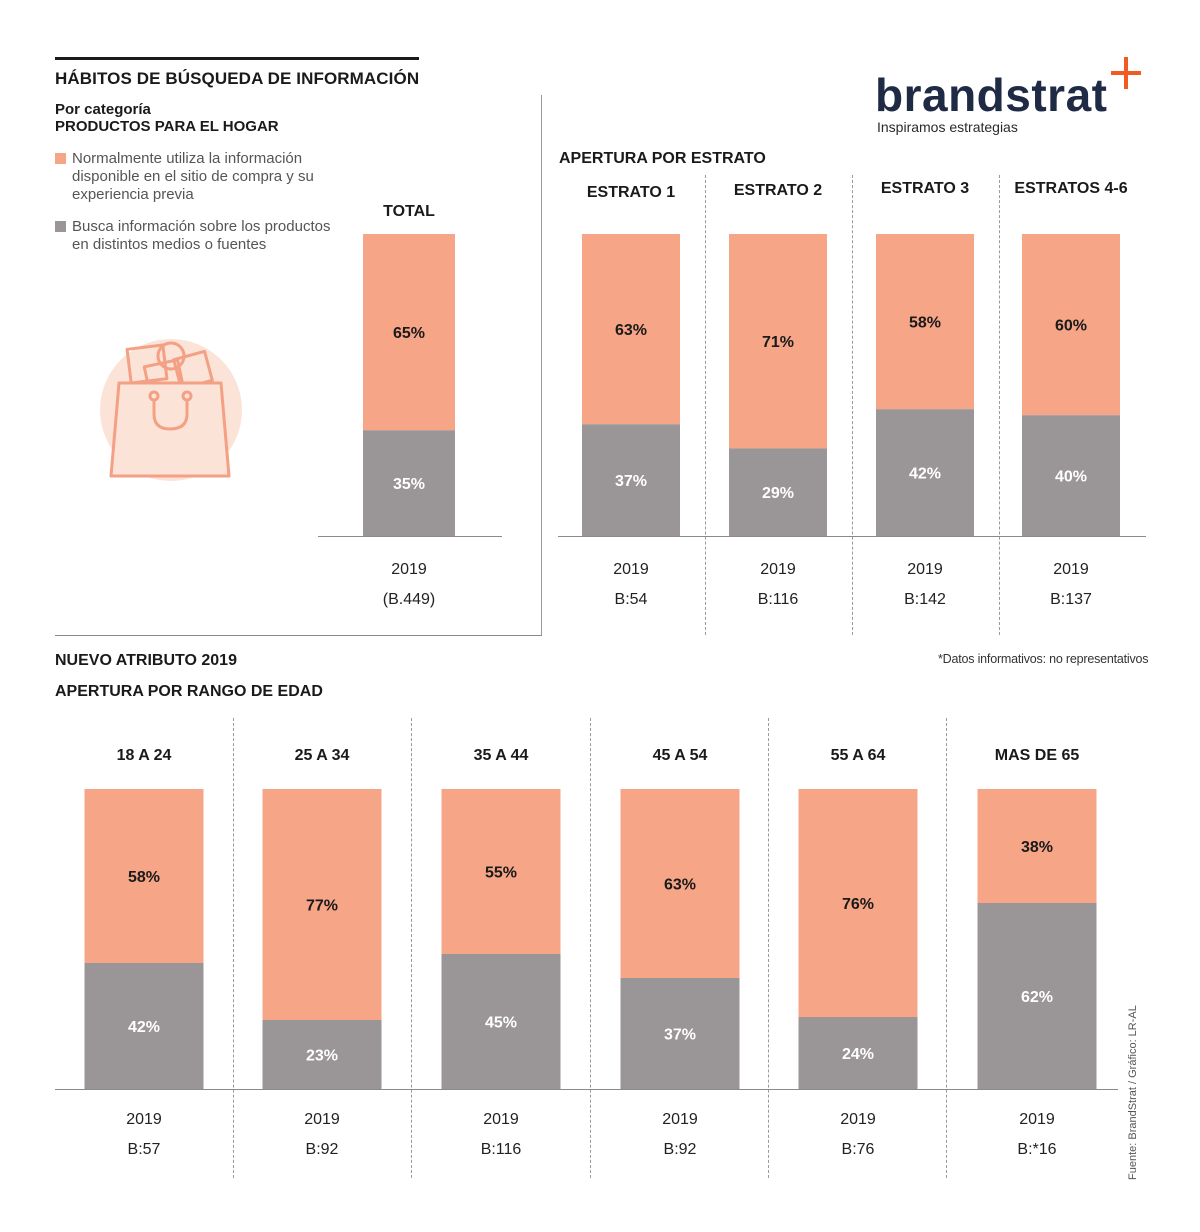 The height and width of the screenshot is (1232, 1200). I want to click on legend-swatch-gray, so click(60, 226).